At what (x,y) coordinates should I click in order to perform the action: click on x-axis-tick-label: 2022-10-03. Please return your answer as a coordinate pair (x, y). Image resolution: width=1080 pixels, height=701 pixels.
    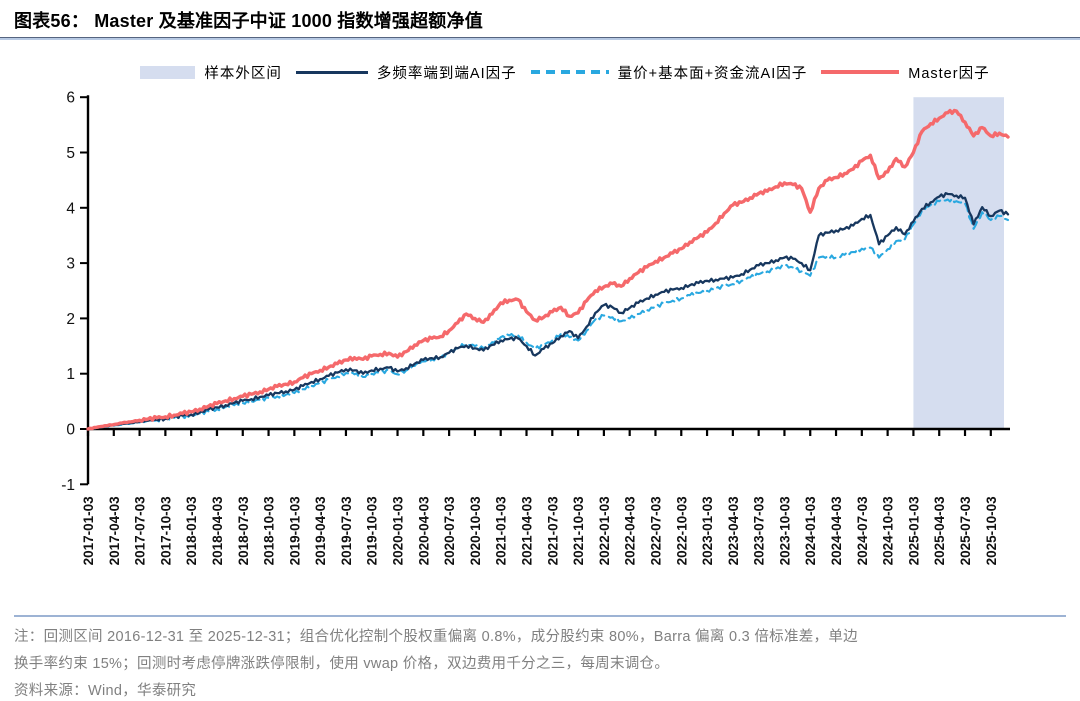
    Looking at the image, I should click on (681, 531).